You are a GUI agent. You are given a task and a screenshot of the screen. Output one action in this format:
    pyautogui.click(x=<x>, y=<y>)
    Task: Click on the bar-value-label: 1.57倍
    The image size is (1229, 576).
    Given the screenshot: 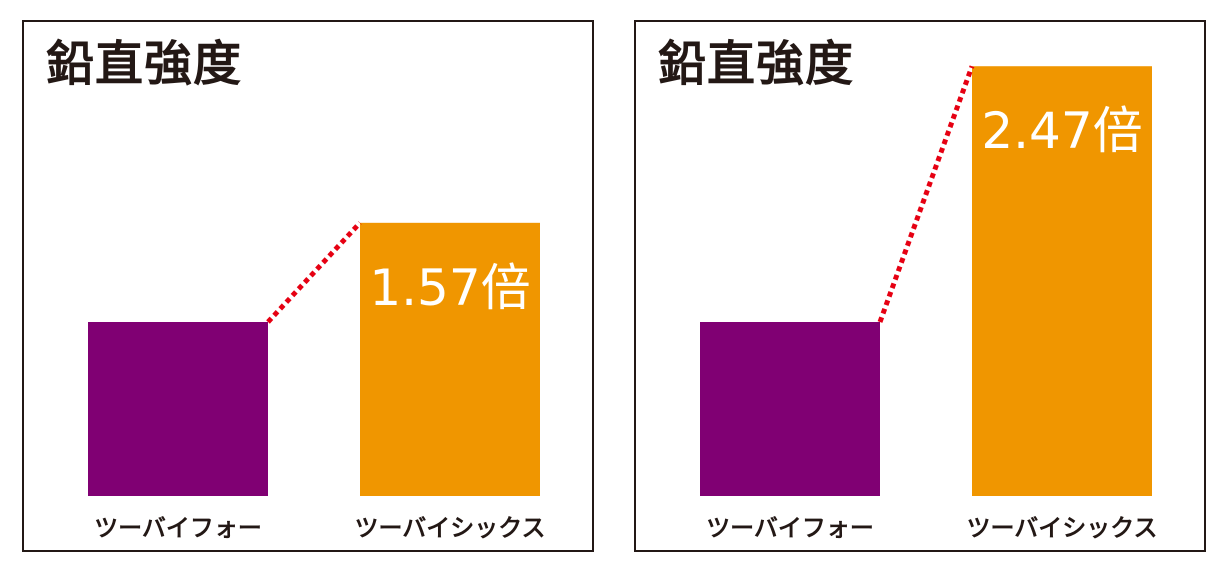 What is the action you would take?
    pyautogui.click(x=449, y=288)
    